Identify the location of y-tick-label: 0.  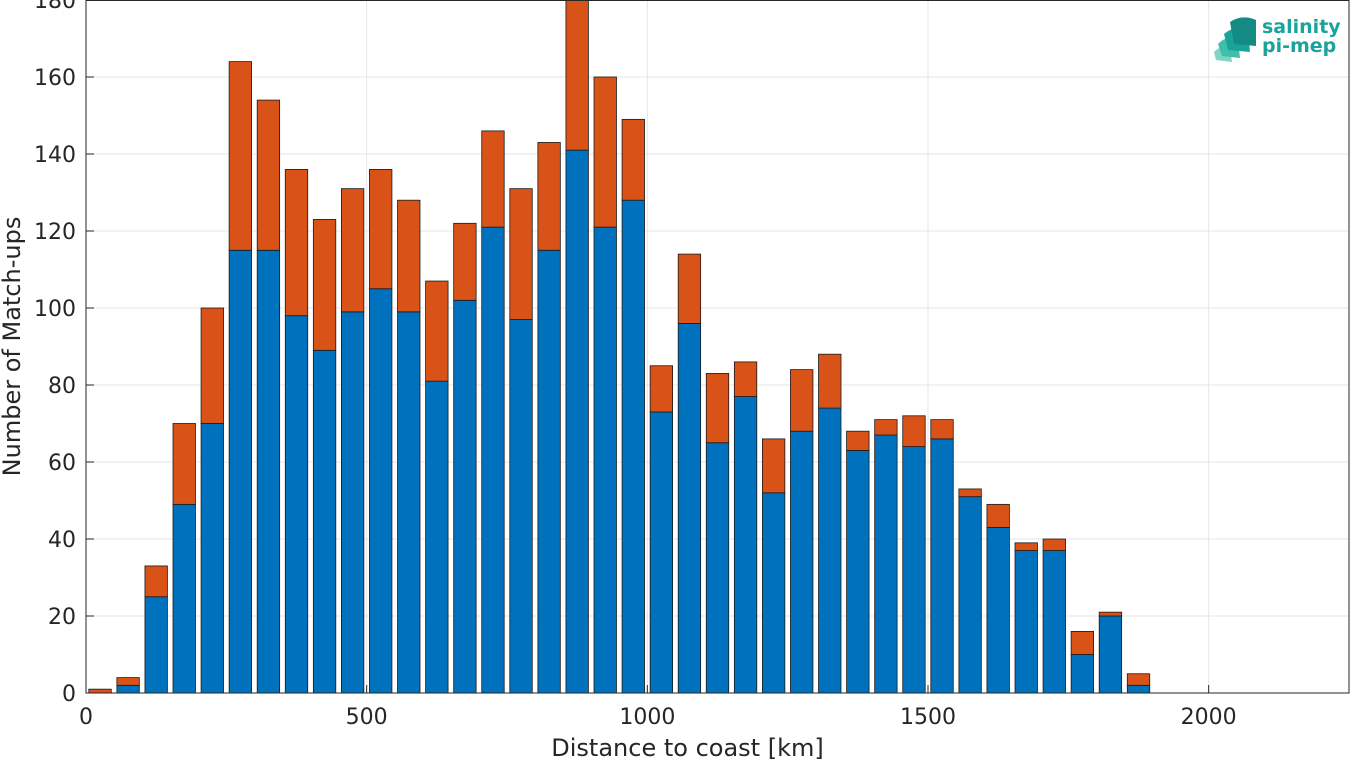
(69, 694).